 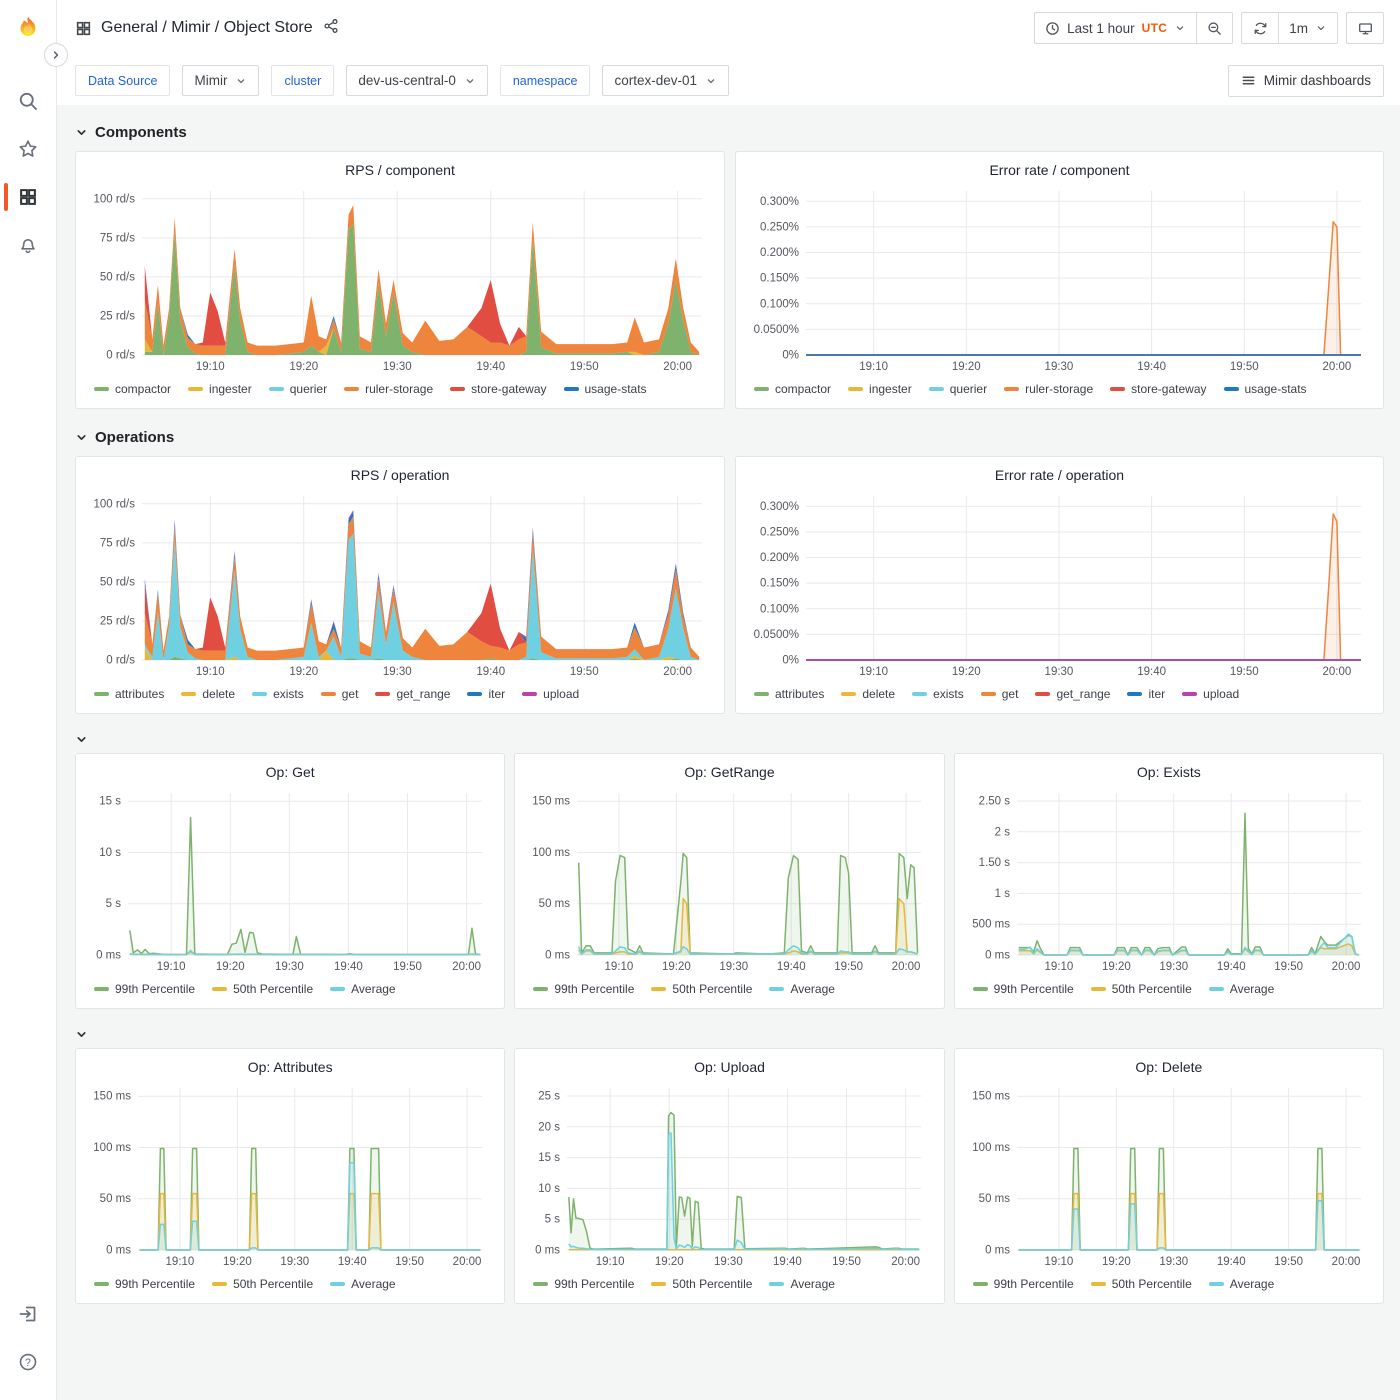 I want to click on refresh-button, so click(x=1260, y=28).